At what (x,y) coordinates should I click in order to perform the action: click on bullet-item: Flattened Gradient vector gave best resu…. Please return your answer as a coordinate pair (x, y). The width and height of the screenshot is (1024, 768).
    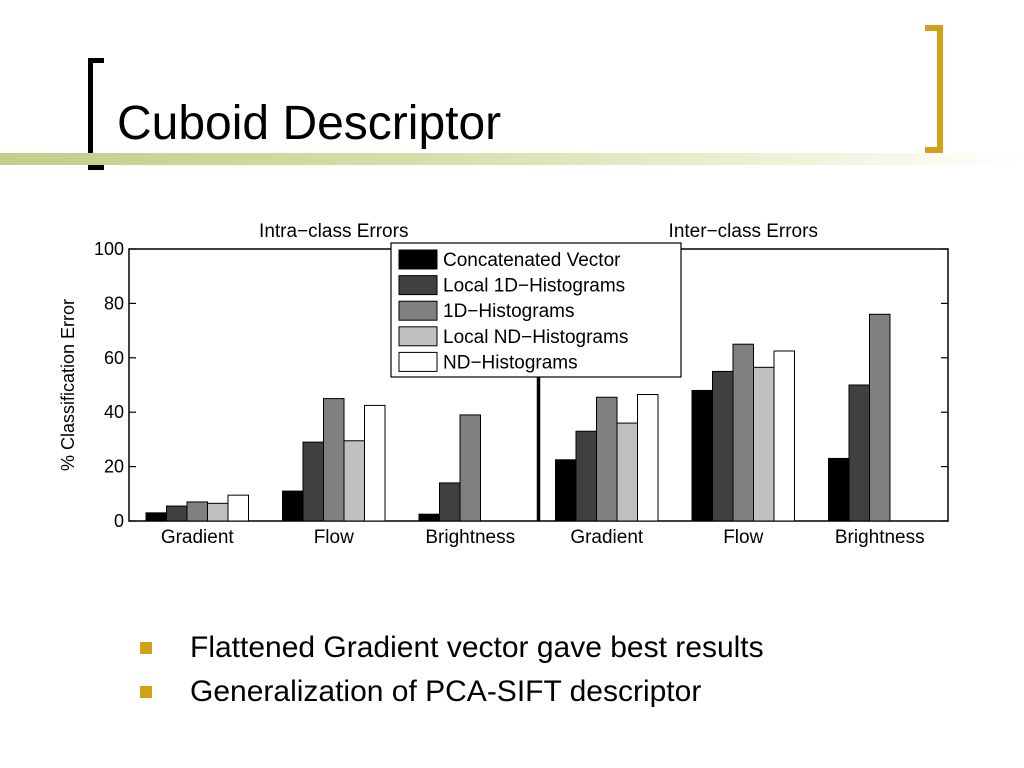
    Looking at the image, I should click on (452, 648).